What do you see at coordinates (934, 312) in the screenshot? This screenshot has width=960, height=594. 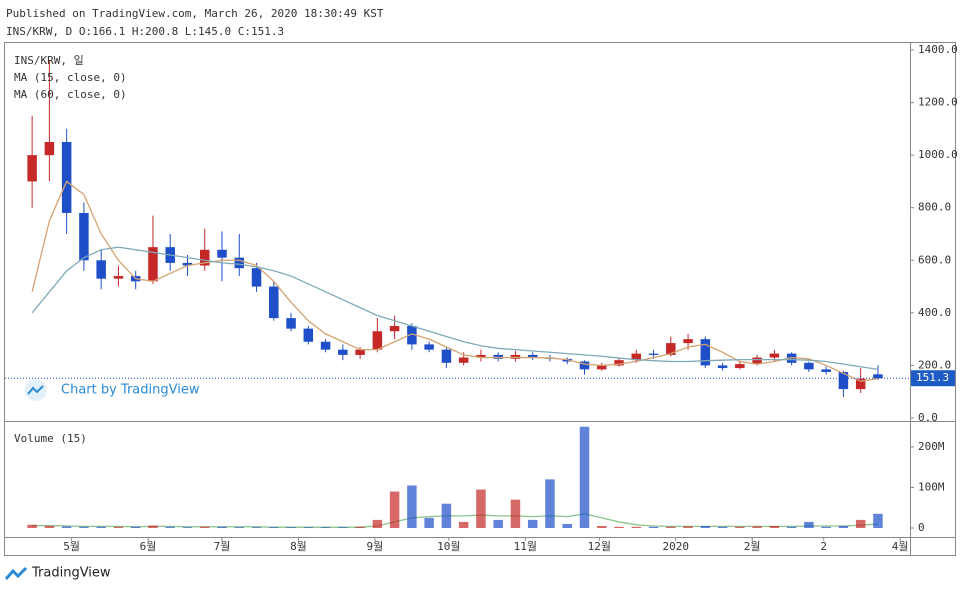 I see `y-tick-label: 400.0` at bounding box center [934, 312].